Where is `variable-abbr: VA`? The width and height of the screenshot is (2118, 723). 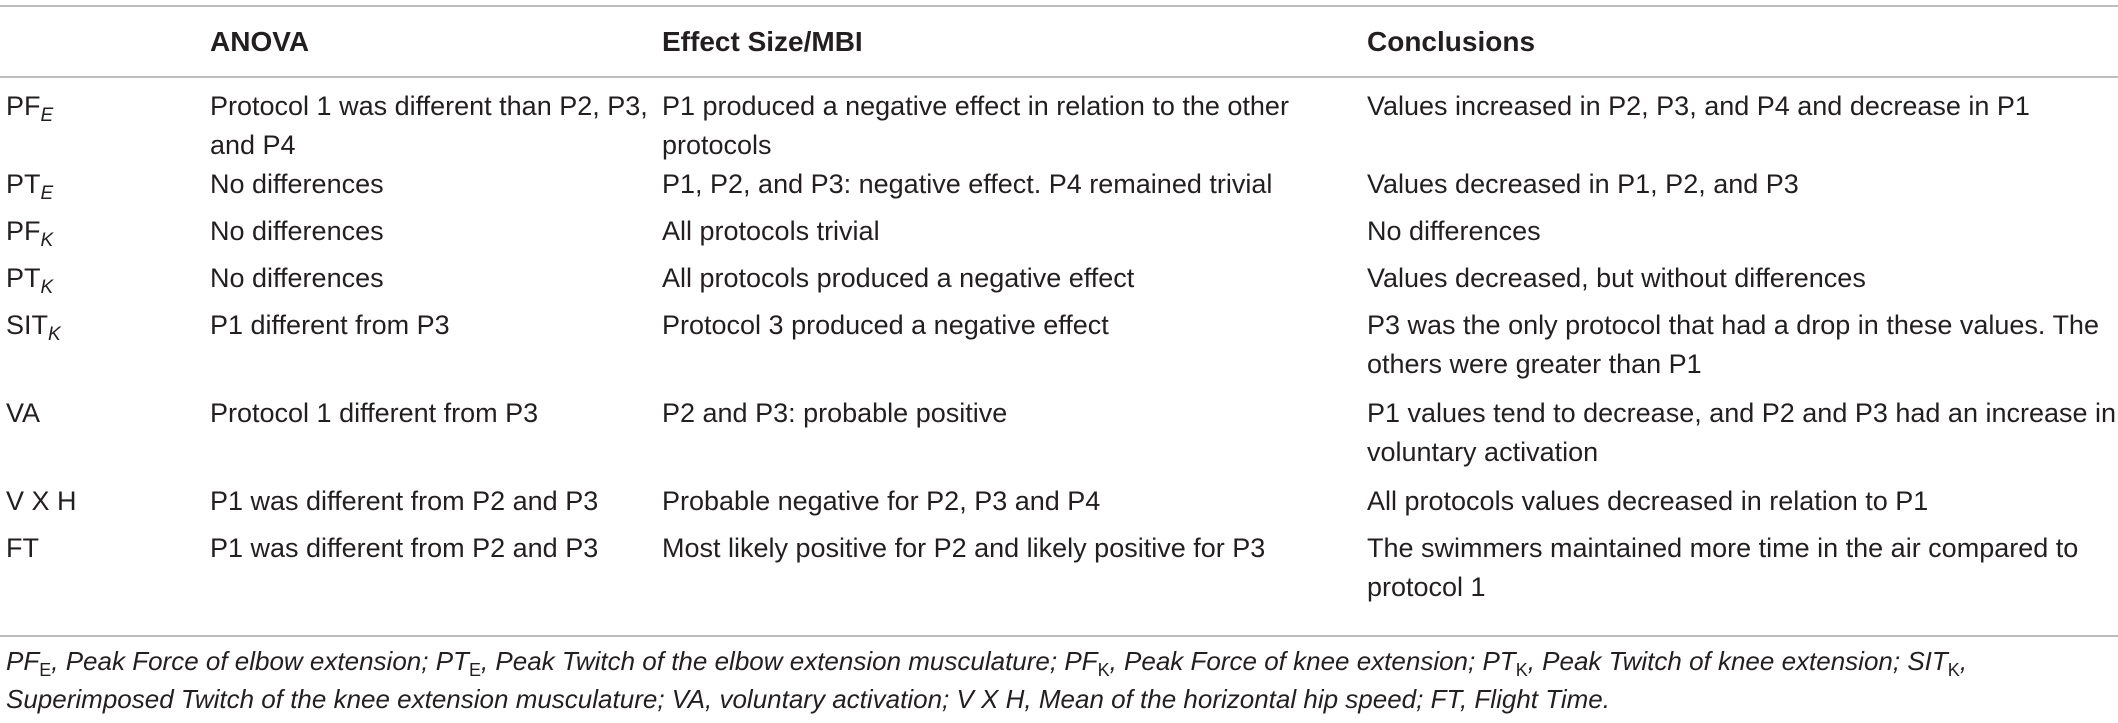
variable-abbr: VA is located at coordinates (23, 413).